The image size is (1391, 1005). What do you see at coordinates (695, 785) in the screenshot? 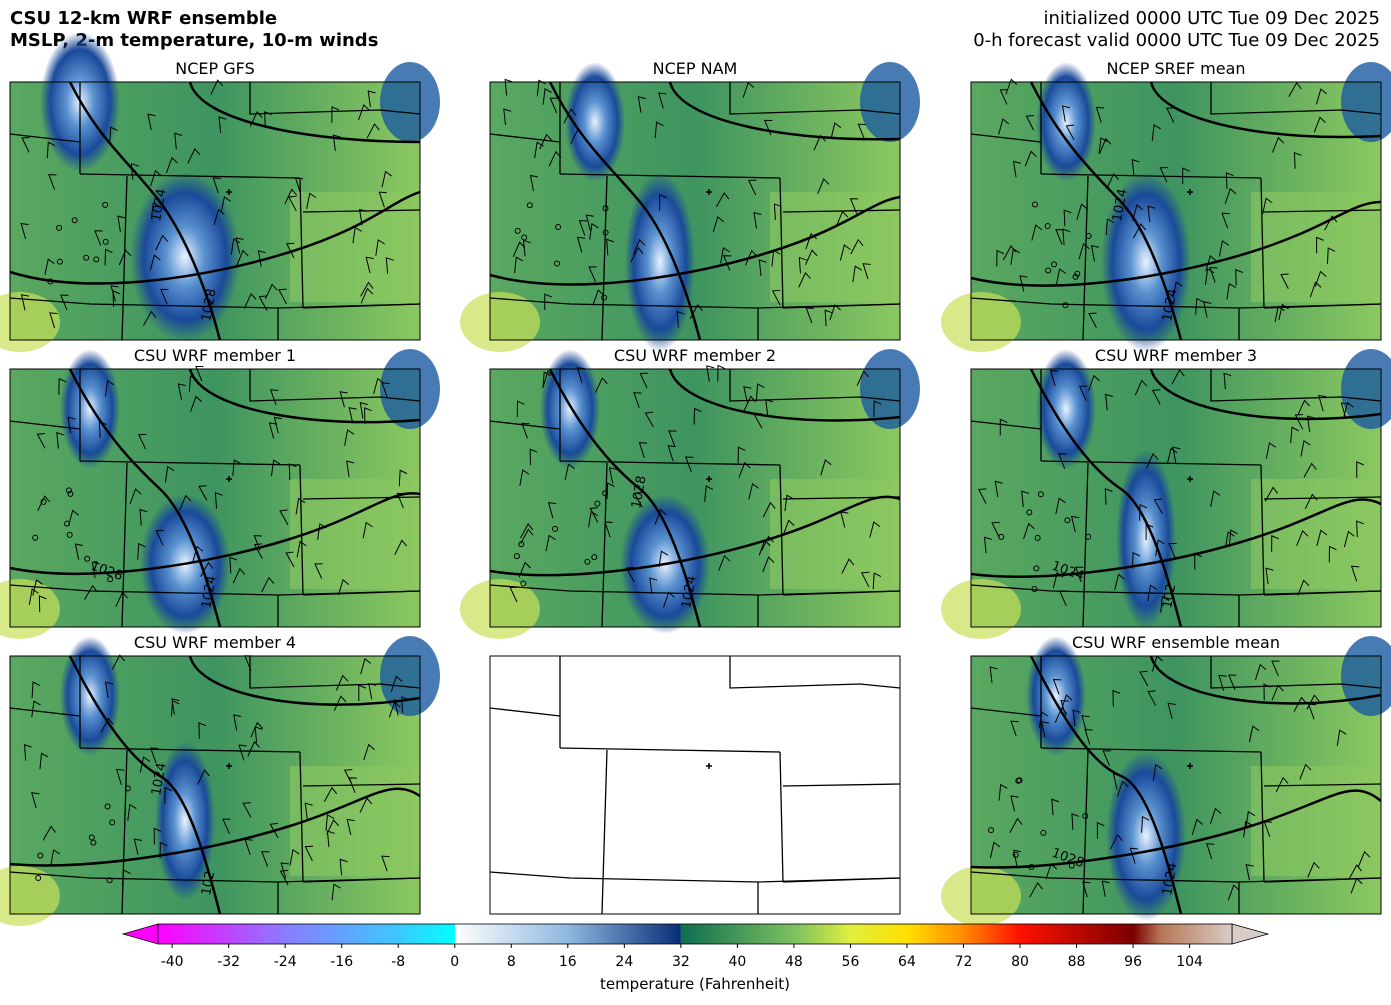
I see `map-panel` at bounding box center [695, 785].